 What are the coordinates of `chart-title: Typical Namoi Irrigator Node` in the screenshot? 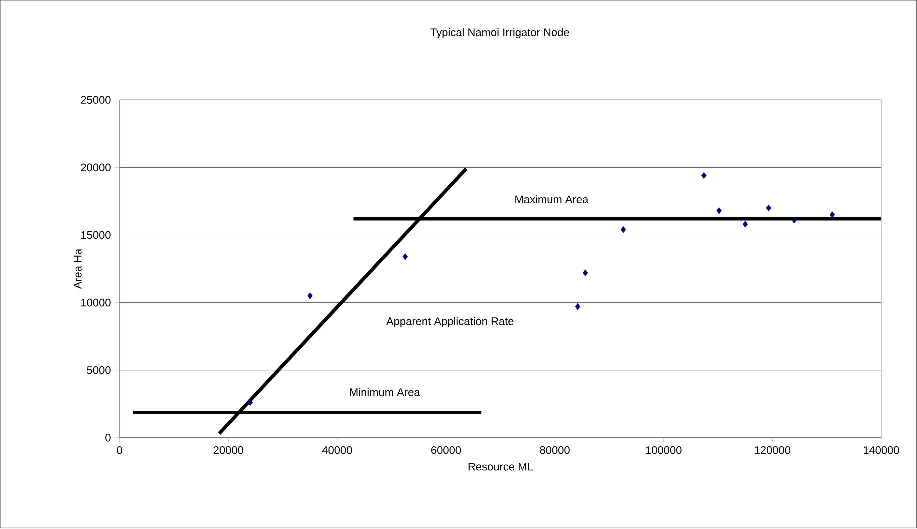 It's located at (500, 33).